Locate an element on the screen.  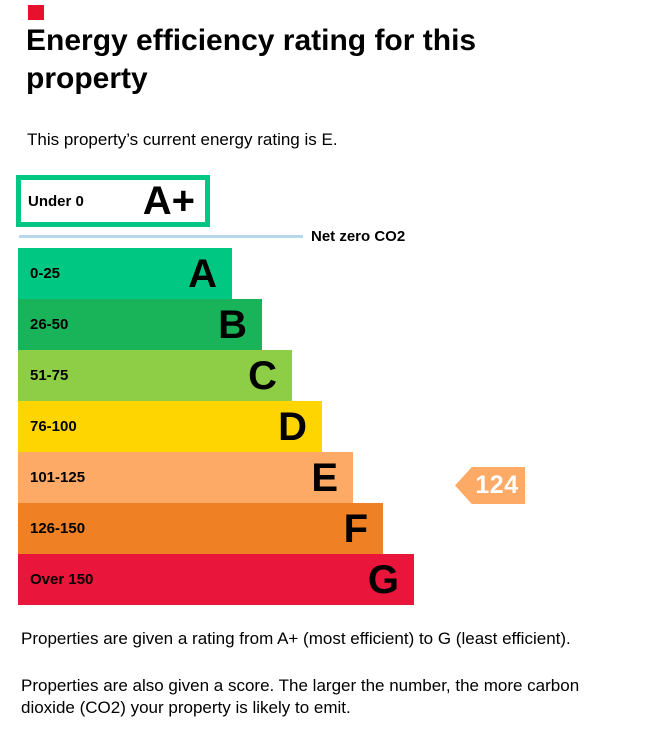
band-letter: A+ is located at coordinates (168, 201).